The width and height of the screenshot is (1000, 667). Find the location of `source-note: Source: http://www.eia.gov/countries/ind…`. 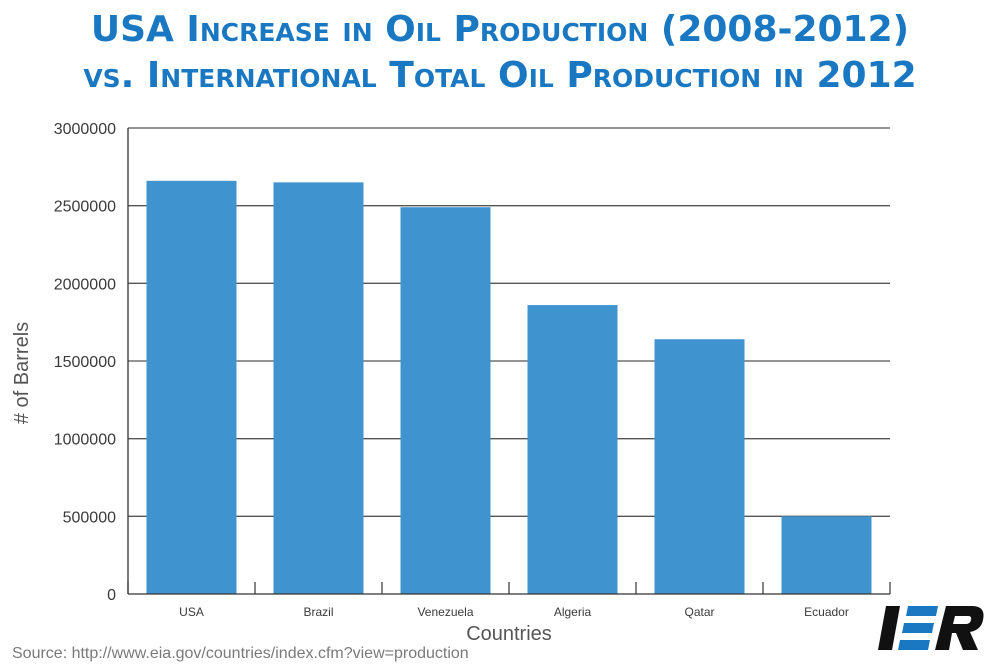

source-note: Source: http://www.eia.gov/countries/ind… is located at coordinates (240, 653).